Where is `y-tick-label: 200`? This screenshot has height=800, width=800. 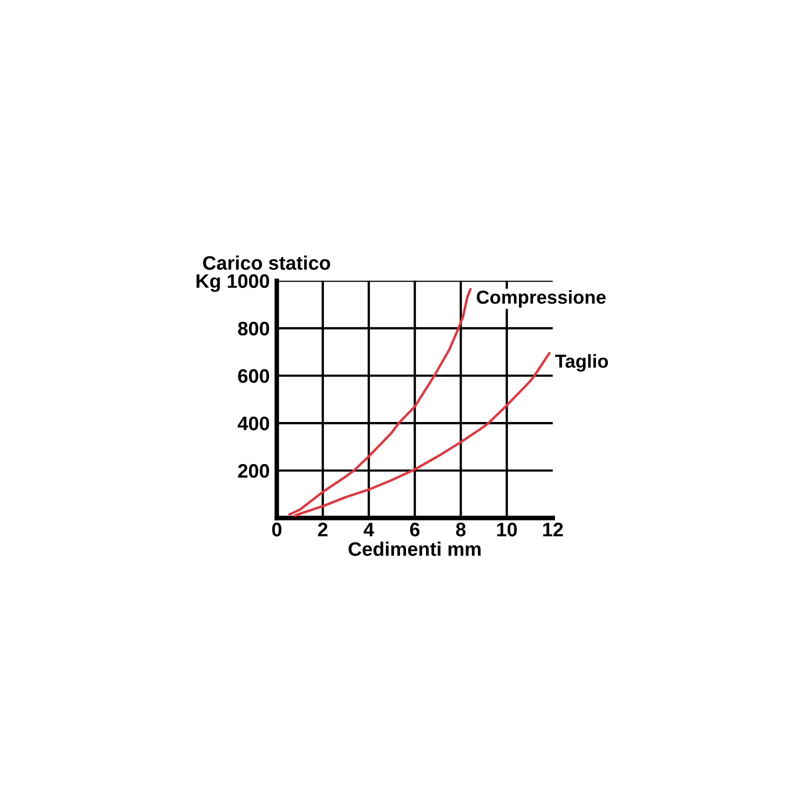 y-tick-label: 200 is located at coordinates (254, 471).